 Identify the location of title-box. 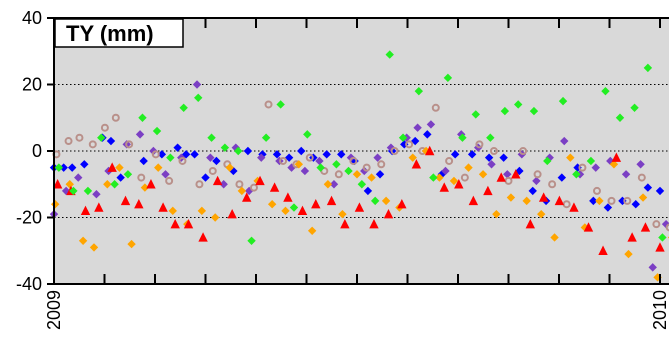
(119, 33).